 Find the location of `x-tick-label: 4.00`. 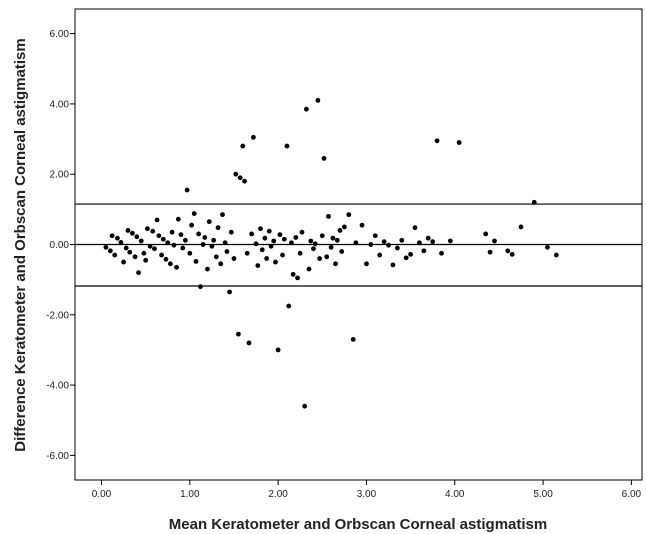

x-tick-label: 4.00 is located at coordinates (455, 494).